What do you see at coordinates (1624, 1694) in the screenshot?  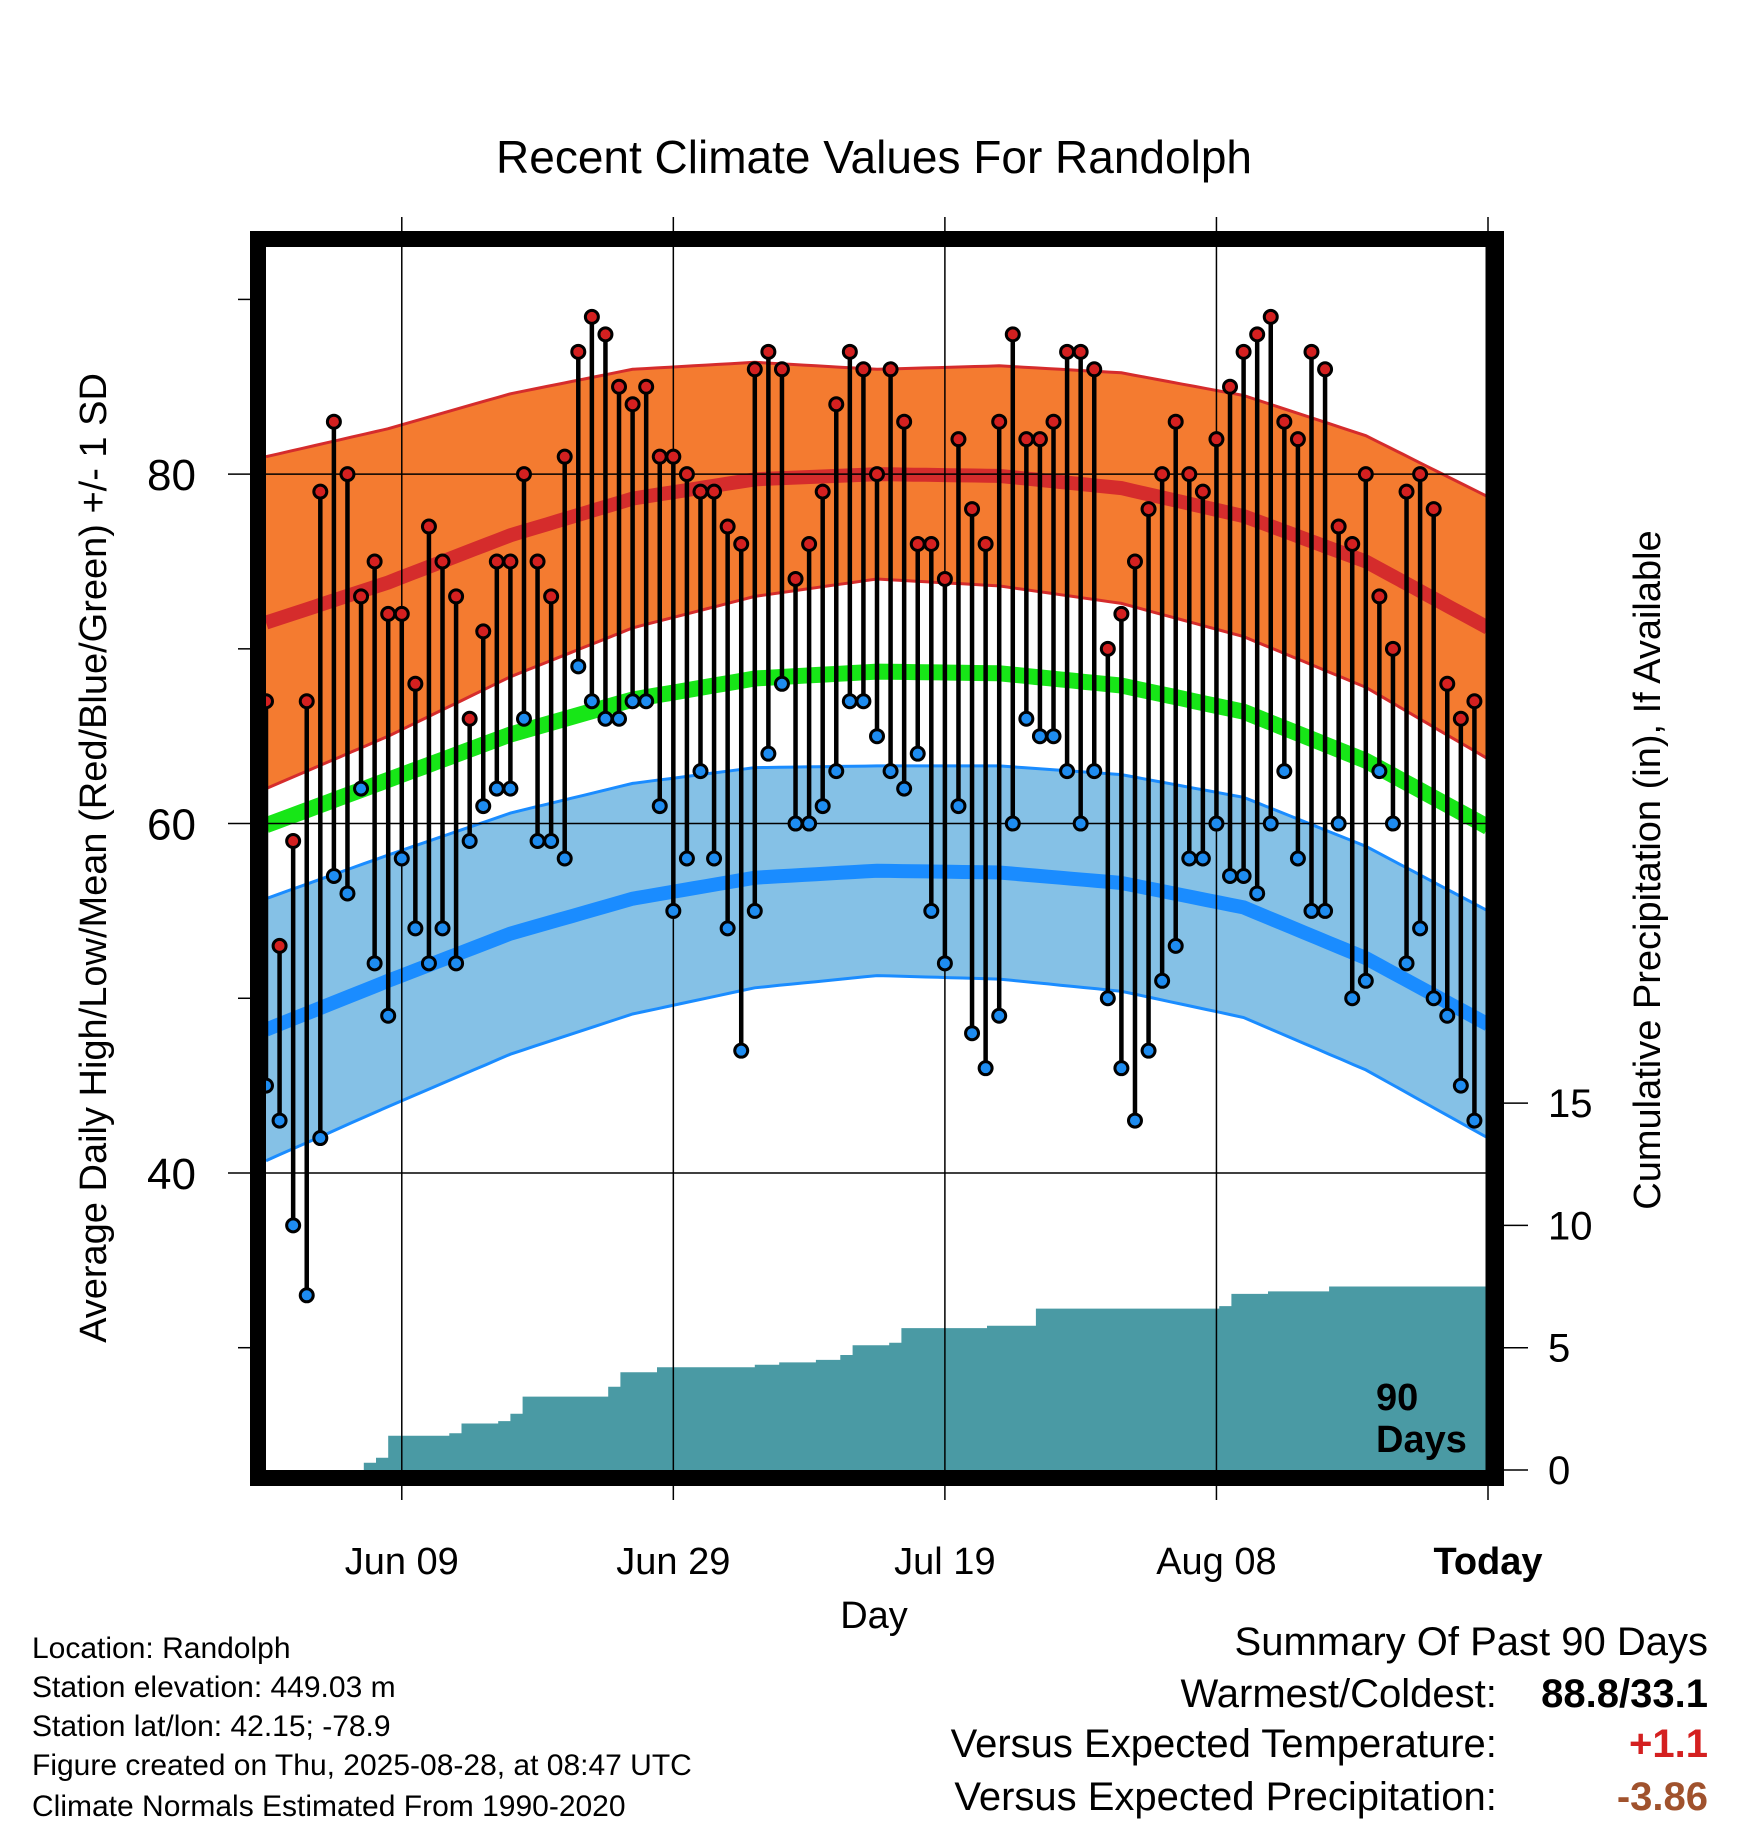 I see `summary-warmest-value: 88.8/33.1` at bounding box center [1624, 1694].